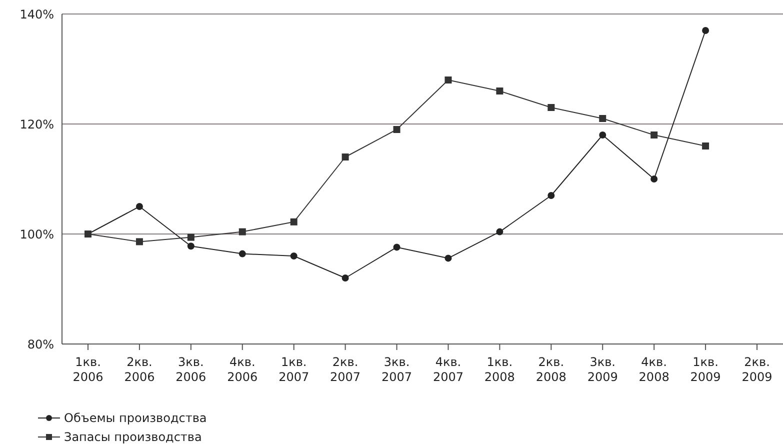  Describe the element at coordinates (191, 369) in the screenshot. I see `x-tick-label: 3кв. 2006` at that location.